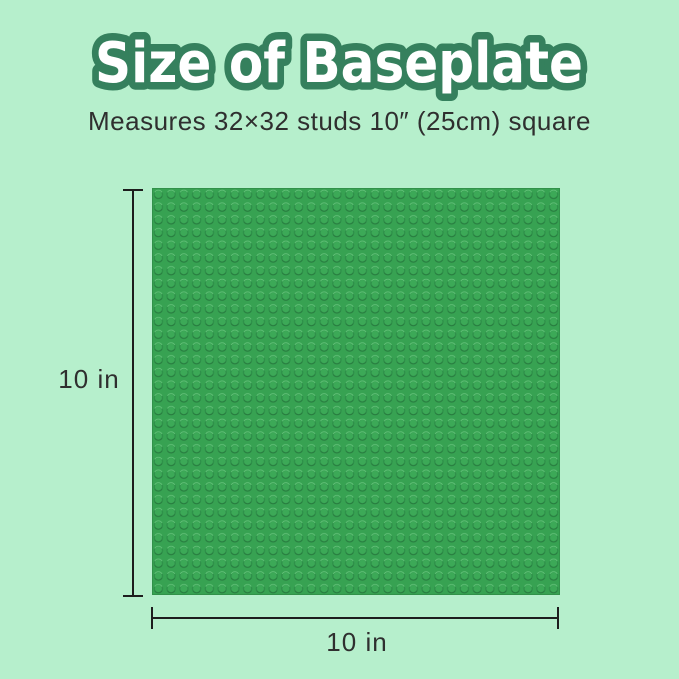  I want to click on height-dimension-cap-bottom, so click(133, 596).